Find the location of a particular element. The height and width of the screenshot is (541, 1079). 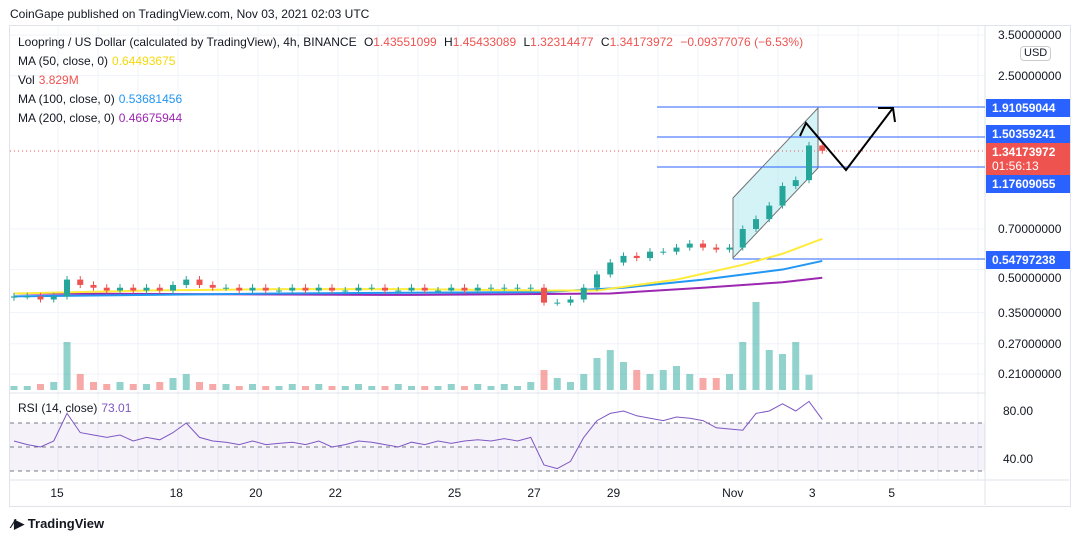

current-price-label: 1.34173972 01:56:13 is located at coordinates (1028, 159).